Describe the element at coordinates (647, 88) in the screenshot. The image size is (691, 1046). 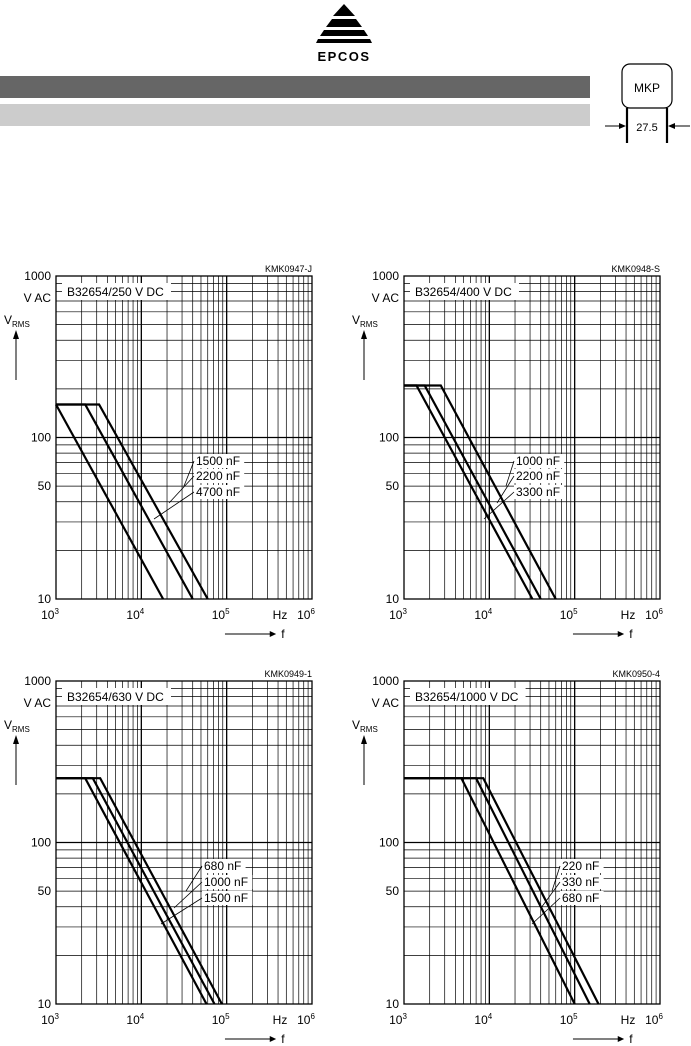
I see `package-label: MKP` at that location.